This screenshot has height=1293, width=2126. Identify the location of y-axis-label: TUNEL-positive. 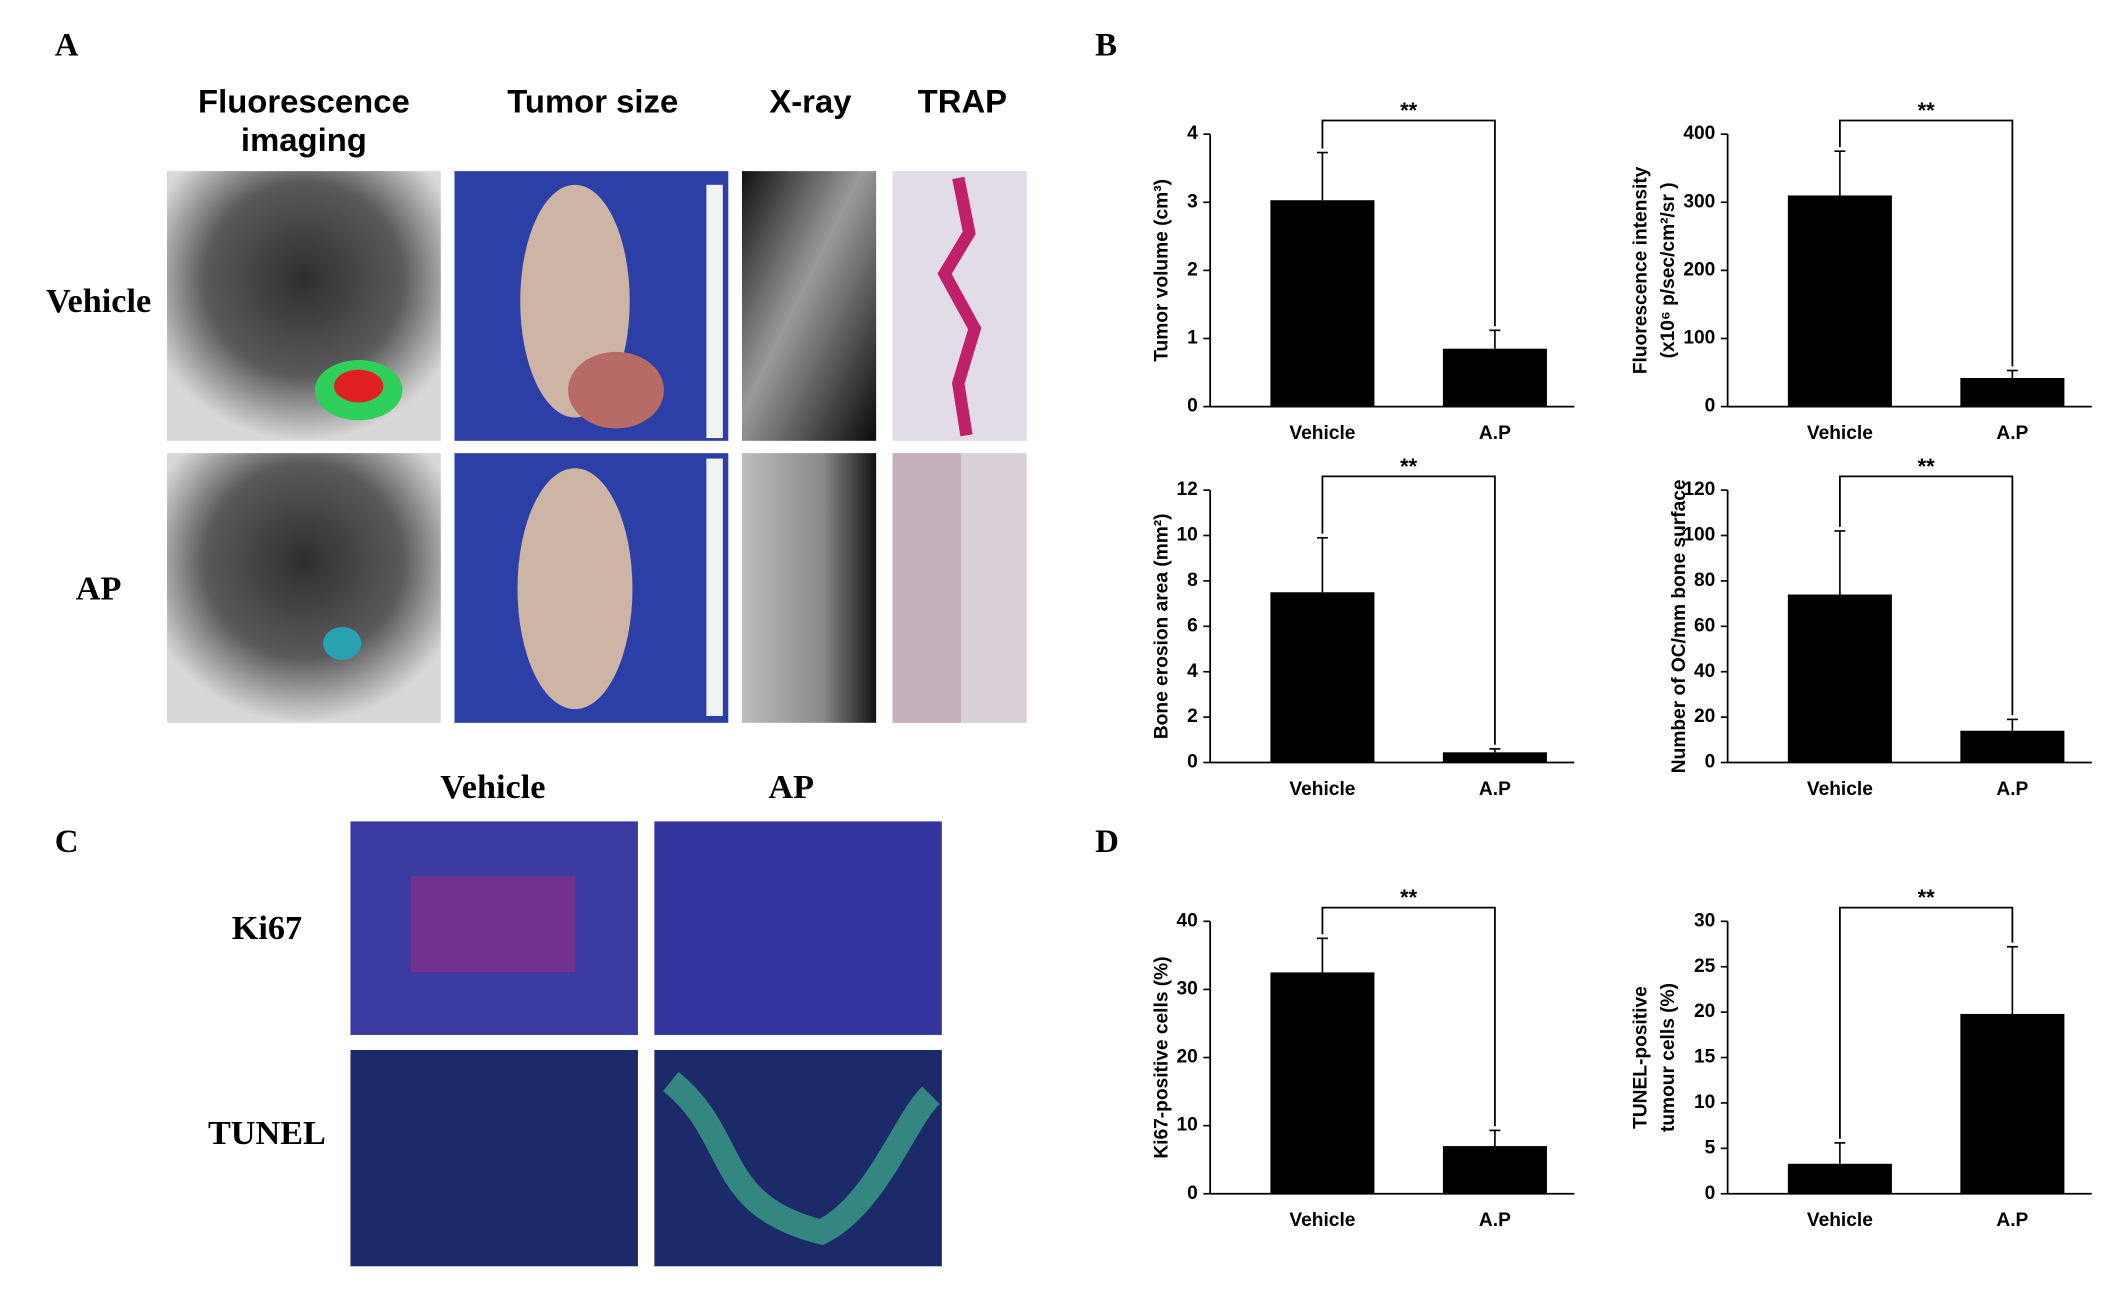
(1640, 1057).